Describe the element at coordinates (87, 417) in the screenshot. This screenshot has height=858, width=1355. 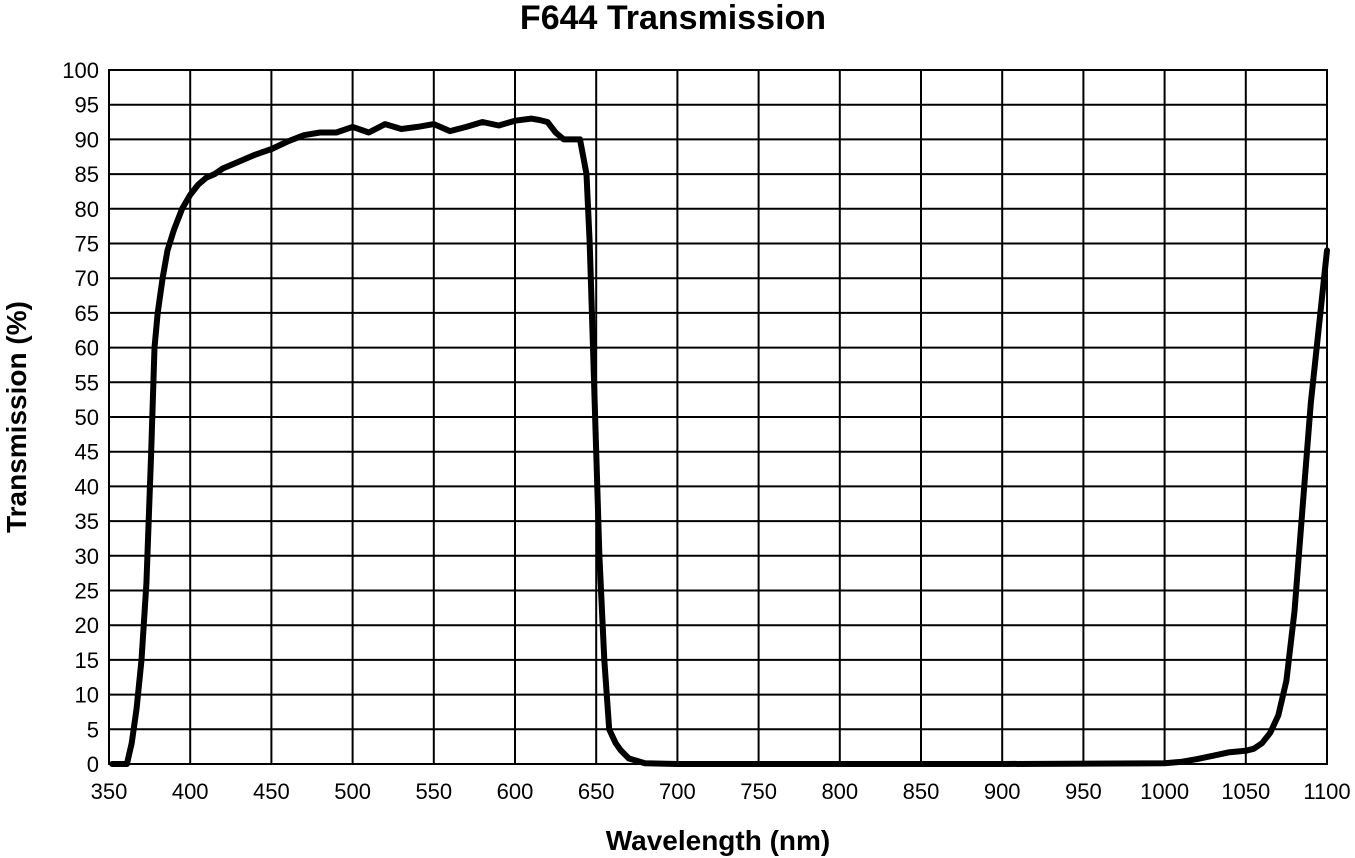
I see `y-tick-label: 50` at that location.